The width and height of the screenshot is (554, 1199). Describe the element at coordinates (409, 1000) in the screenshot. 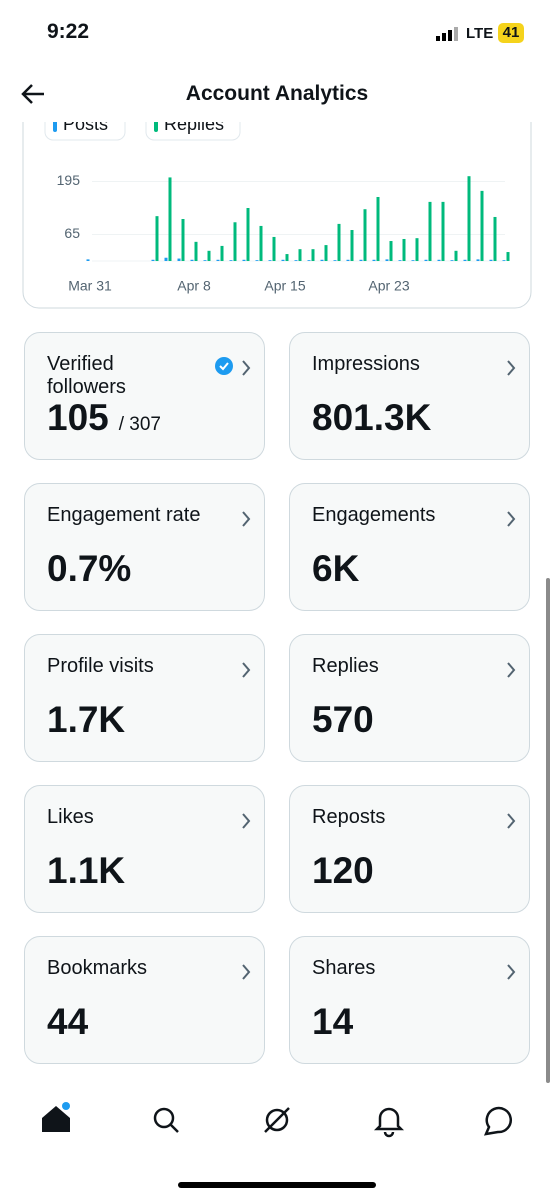

I see `metric-card: Shares 14` at that location.